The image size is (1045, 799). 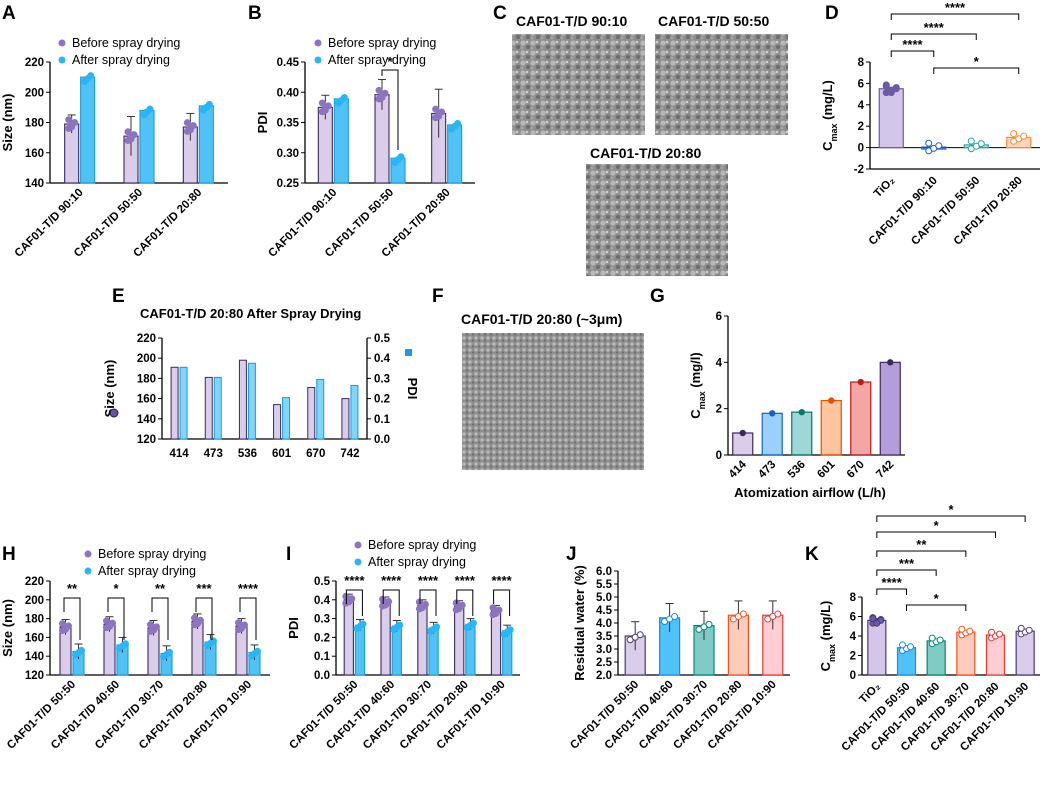 I want to click on chart-e-ylabel: Size (nm), so click(x=109, y=389).